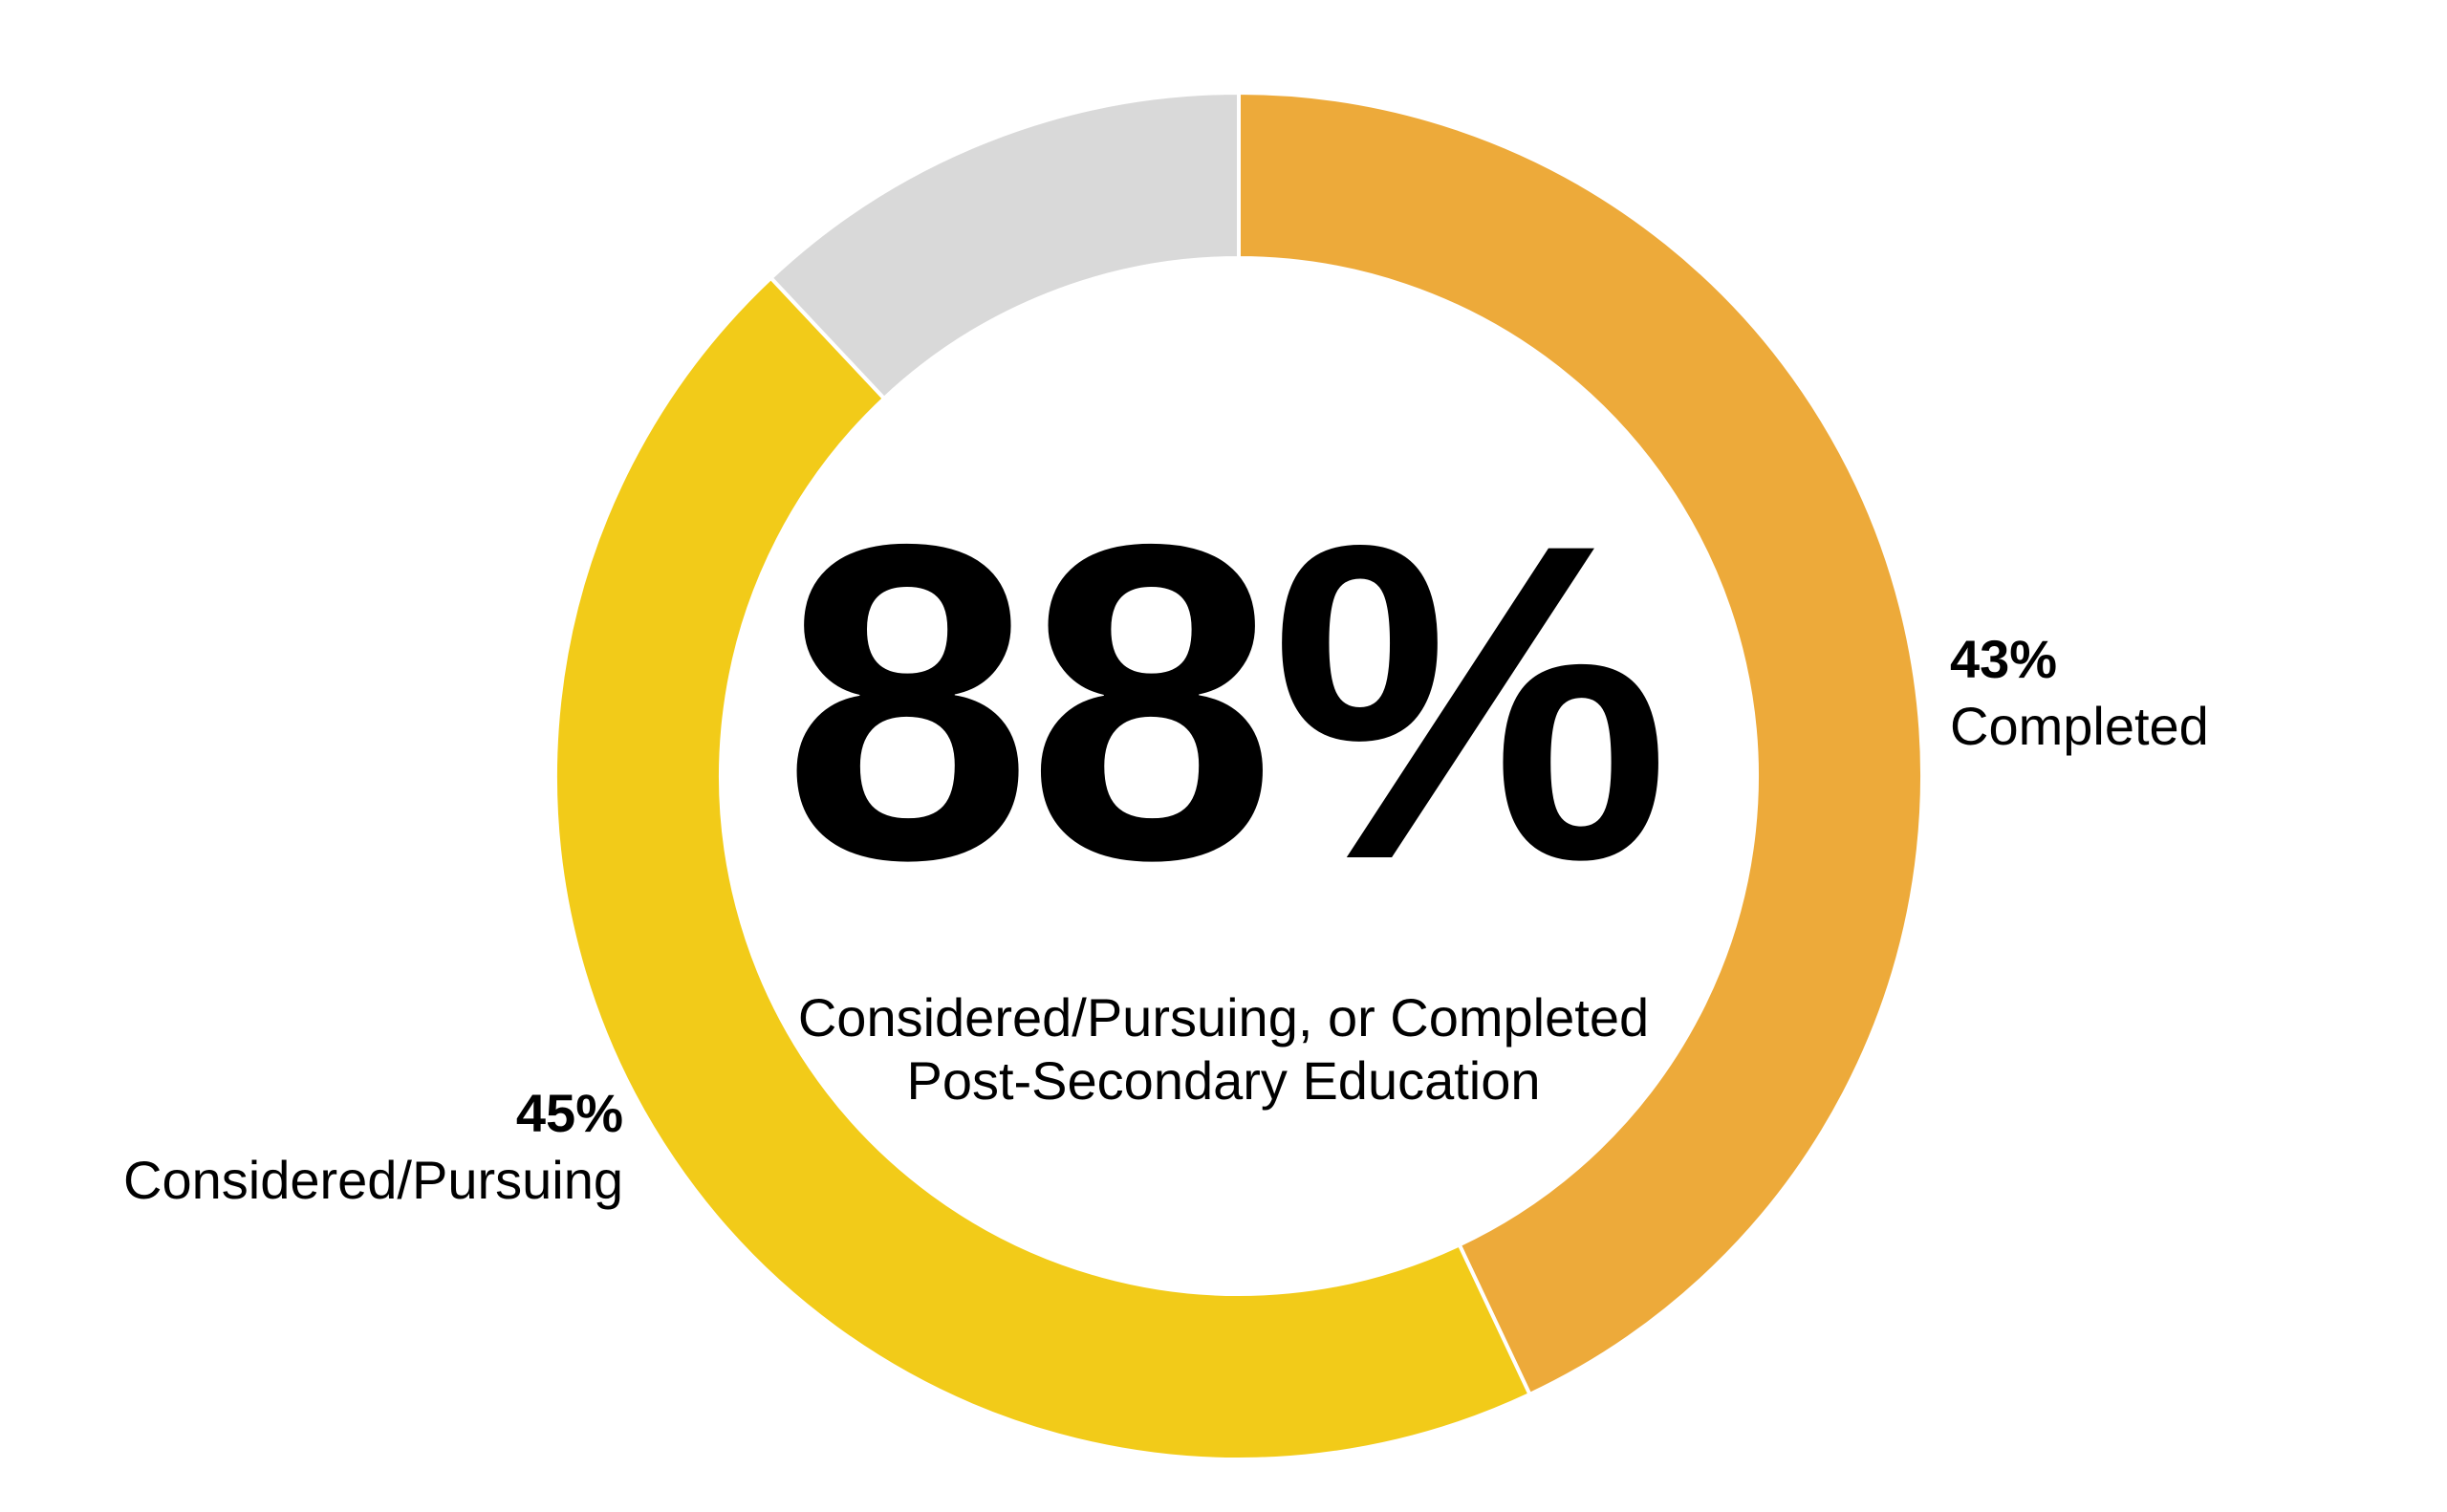 The height and width of the screenshot is (1512, 2447). What do you see at coordinates (2004, 659) in the screenshot?
I see `slice-value-label-completed: 43%` at bounding box center [2004, 659].